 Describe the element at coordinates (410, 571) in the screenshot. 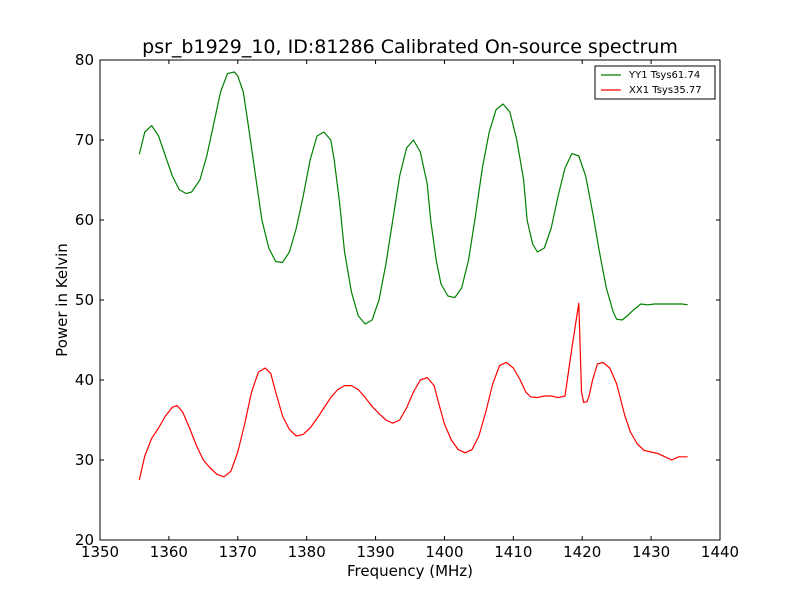

I see `x-axis-label: Frequency (MHz)` at that location.